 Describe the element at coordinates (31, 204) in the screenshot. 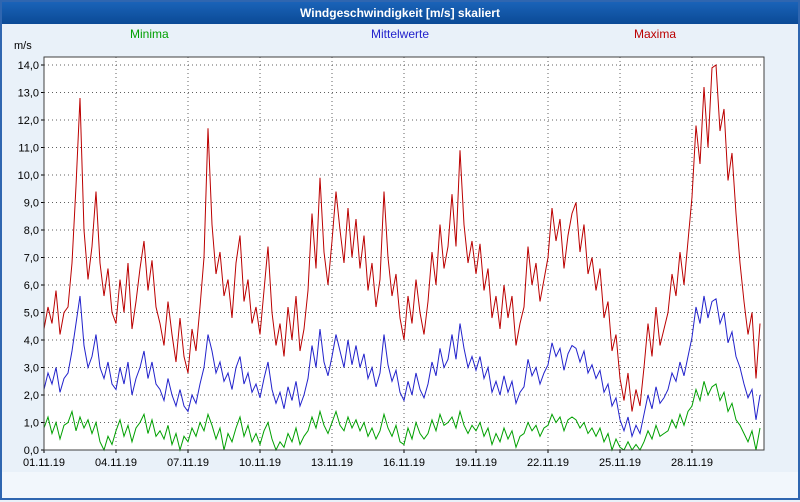

I see `y-tick-label: 9,0` at that location.